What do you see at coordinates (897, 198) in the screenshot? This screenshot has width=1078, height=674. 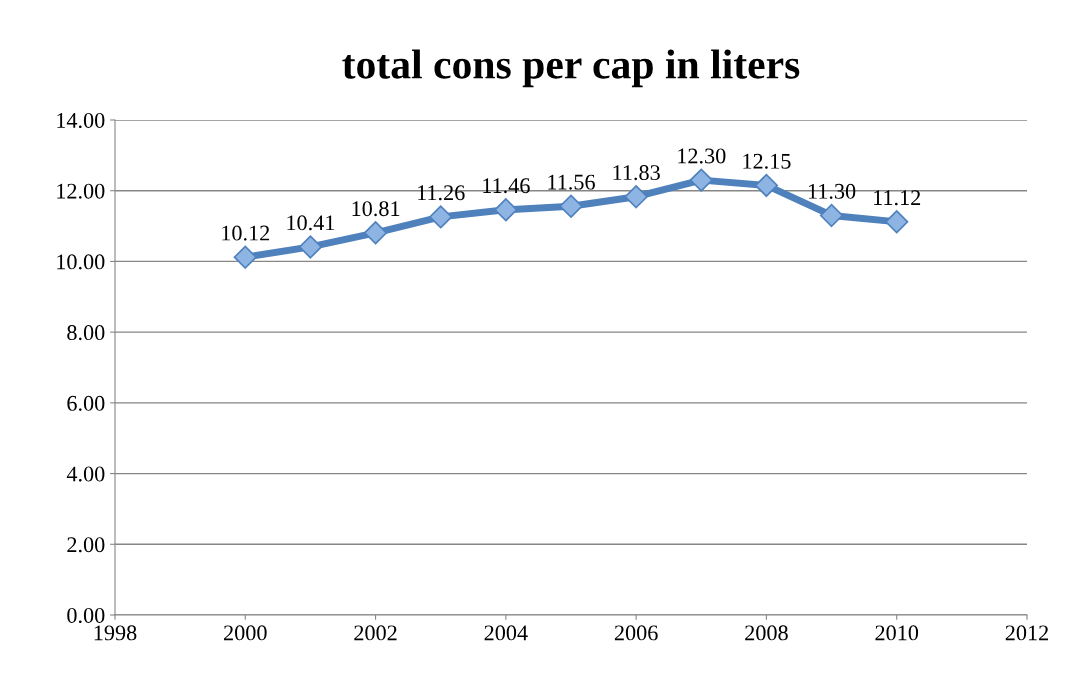 I see `data-label: 11.12` at bounding box center [897, 198].